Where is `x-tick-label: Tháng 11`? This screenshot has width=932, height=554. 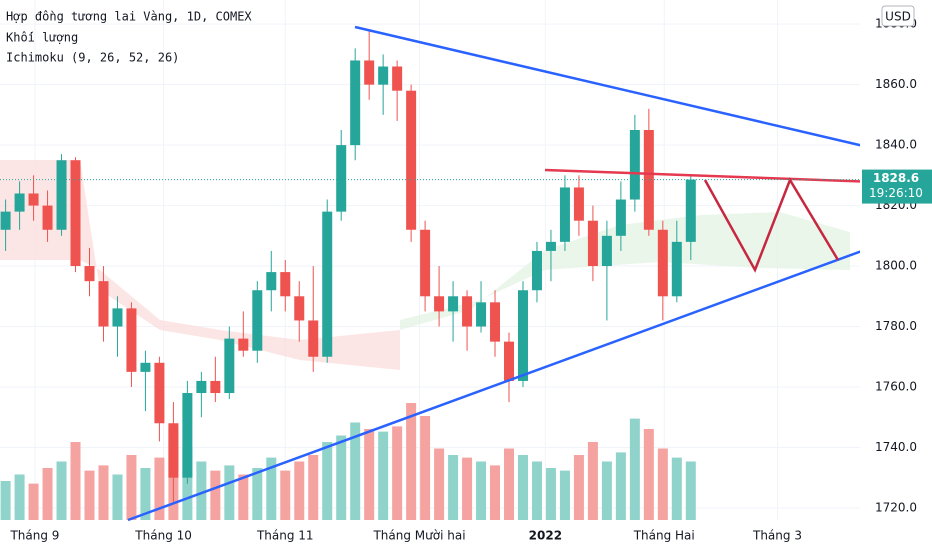
x-tick-label: Tháng 11 is located at coordinates (285, 536).